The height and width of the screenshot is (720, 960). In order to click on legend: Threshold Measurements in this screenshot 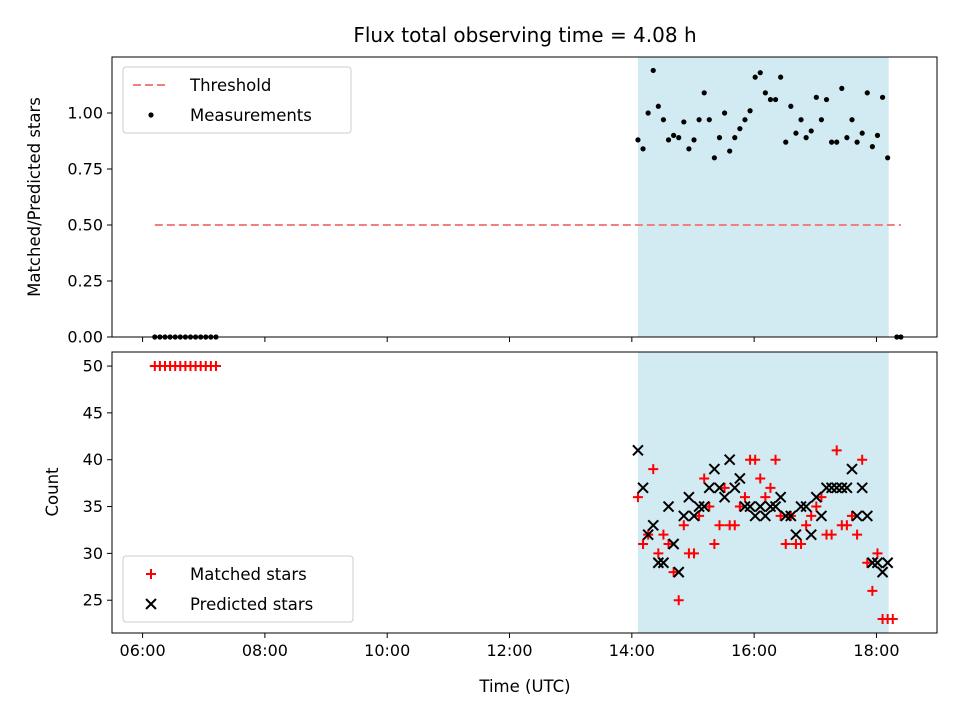, I will do `click(237, 100)`.